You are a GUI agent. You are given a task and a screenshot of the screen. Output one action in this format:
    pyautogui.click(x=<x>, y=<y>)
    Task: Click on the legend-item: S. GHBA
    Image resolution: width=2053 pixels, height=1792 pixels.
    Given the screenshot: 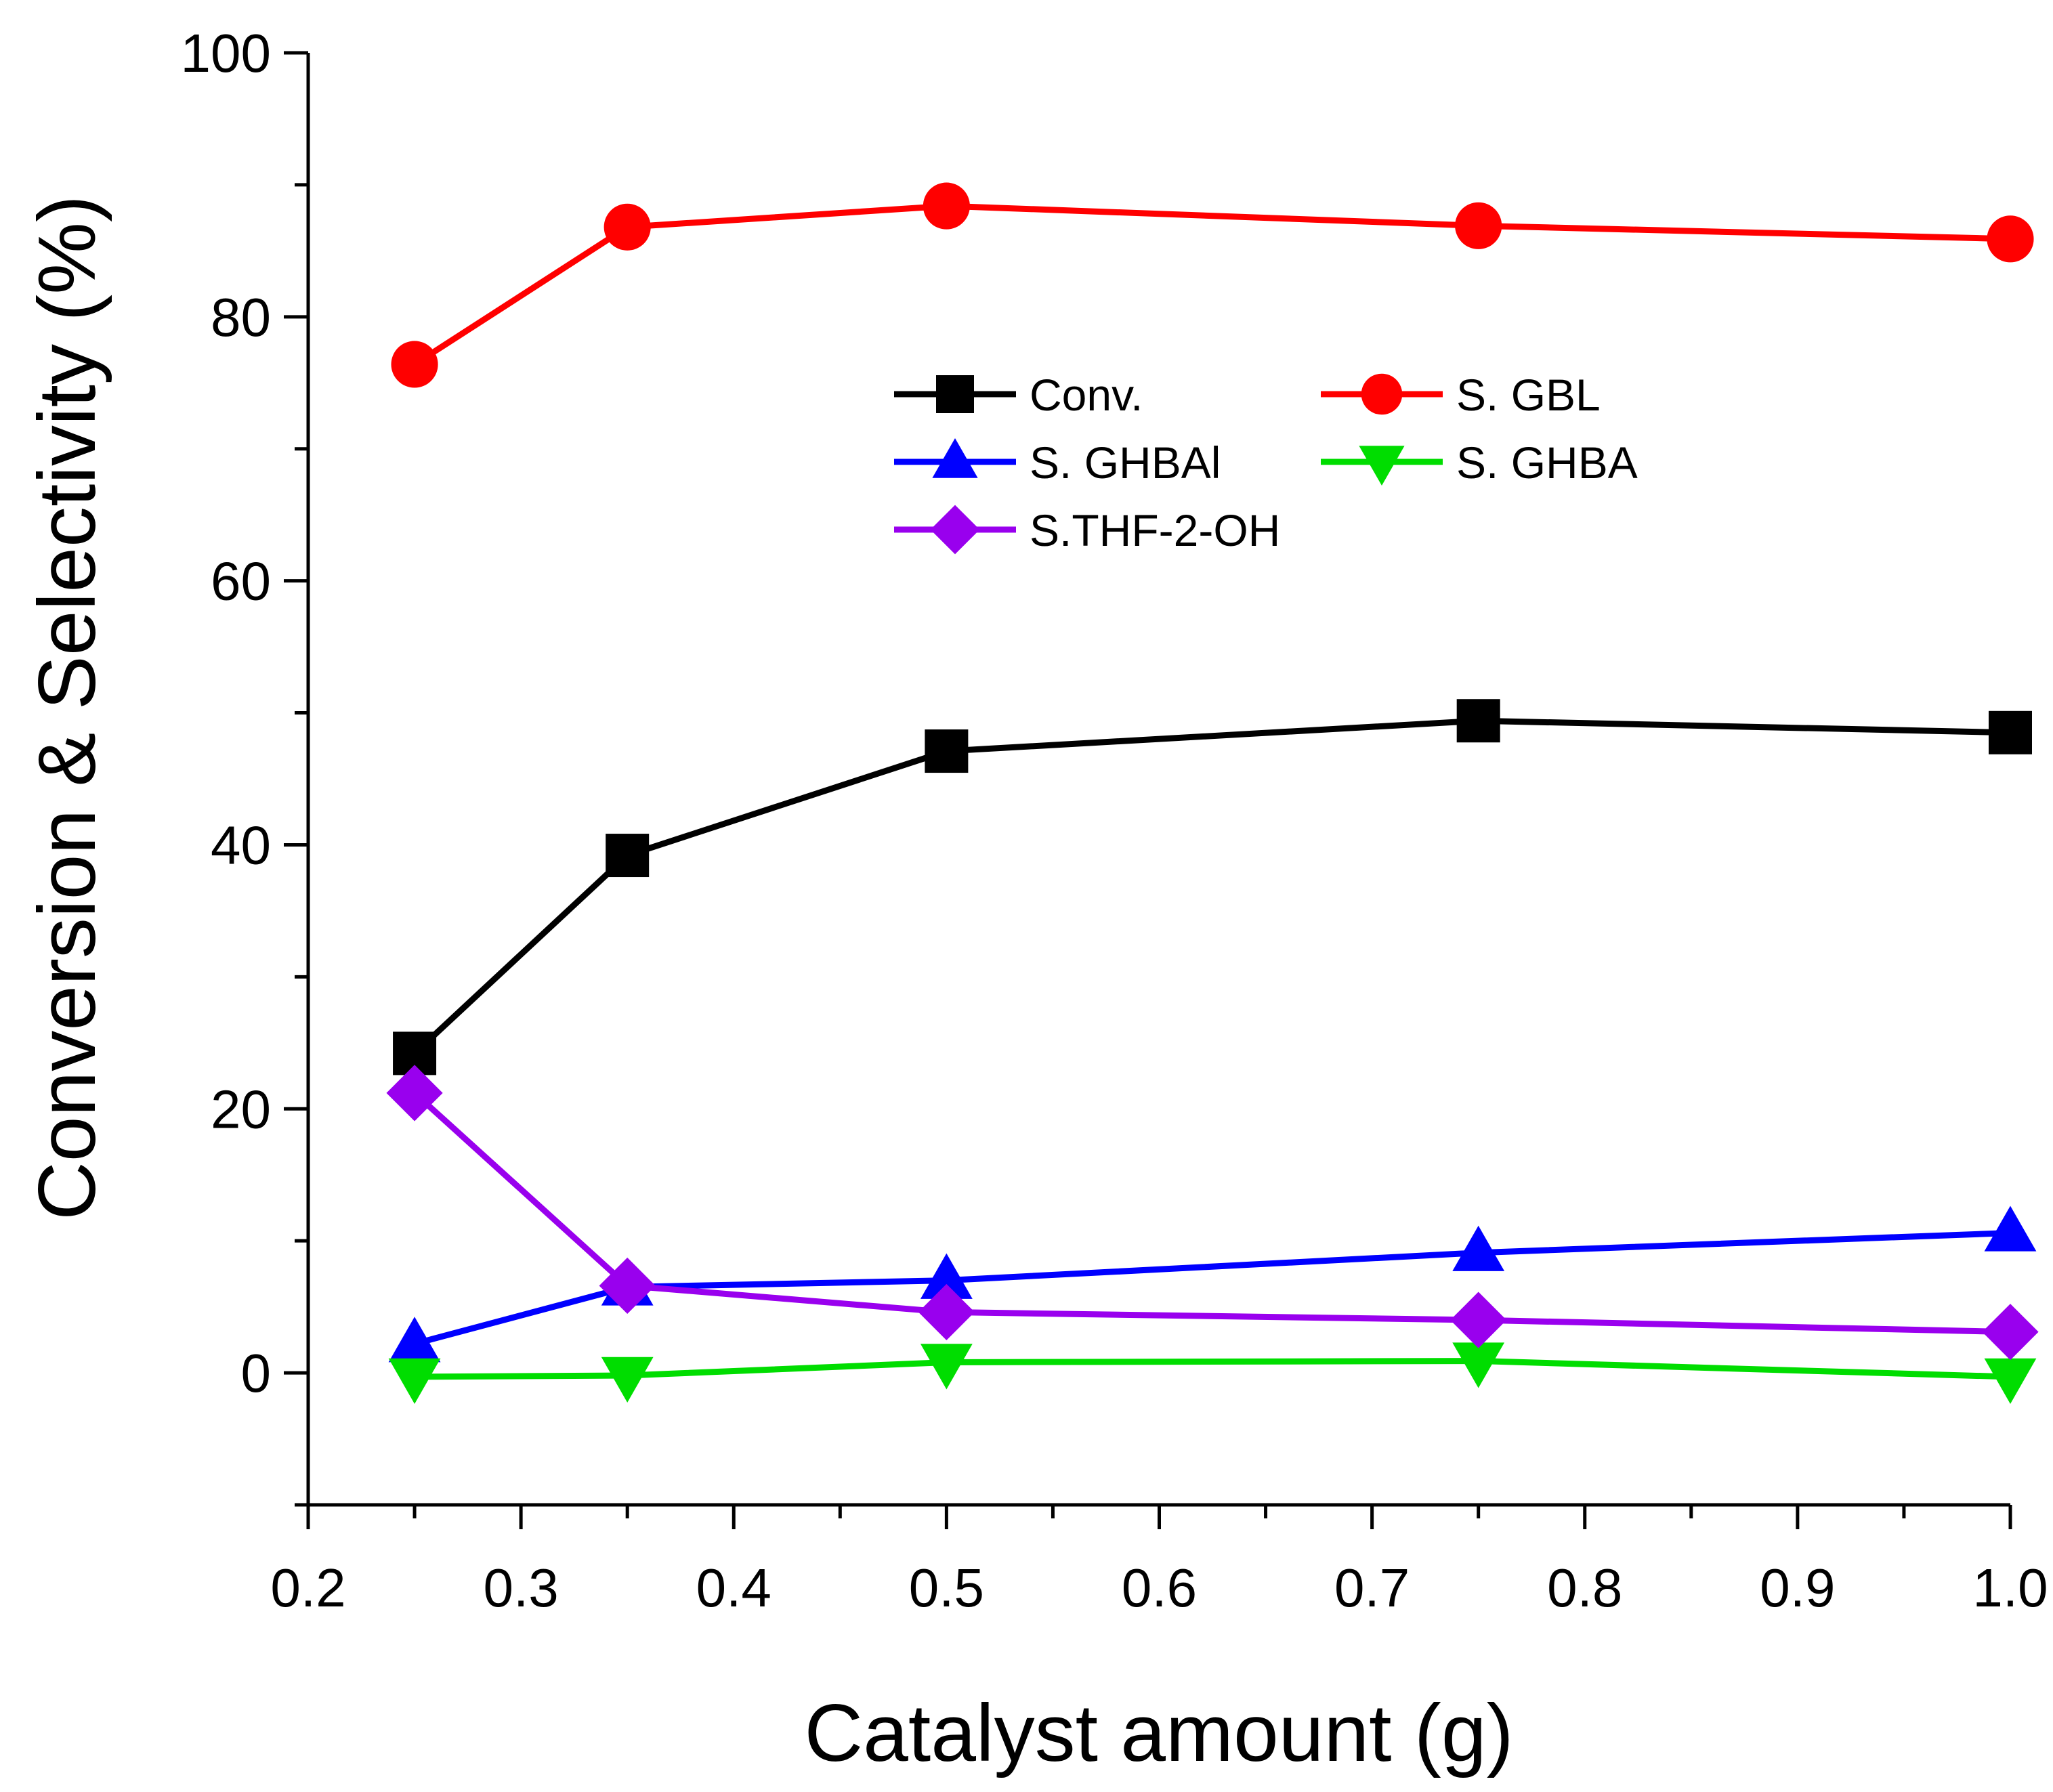 What is the action you would take?
    pyautogui.click(x=1479, y=463)
    